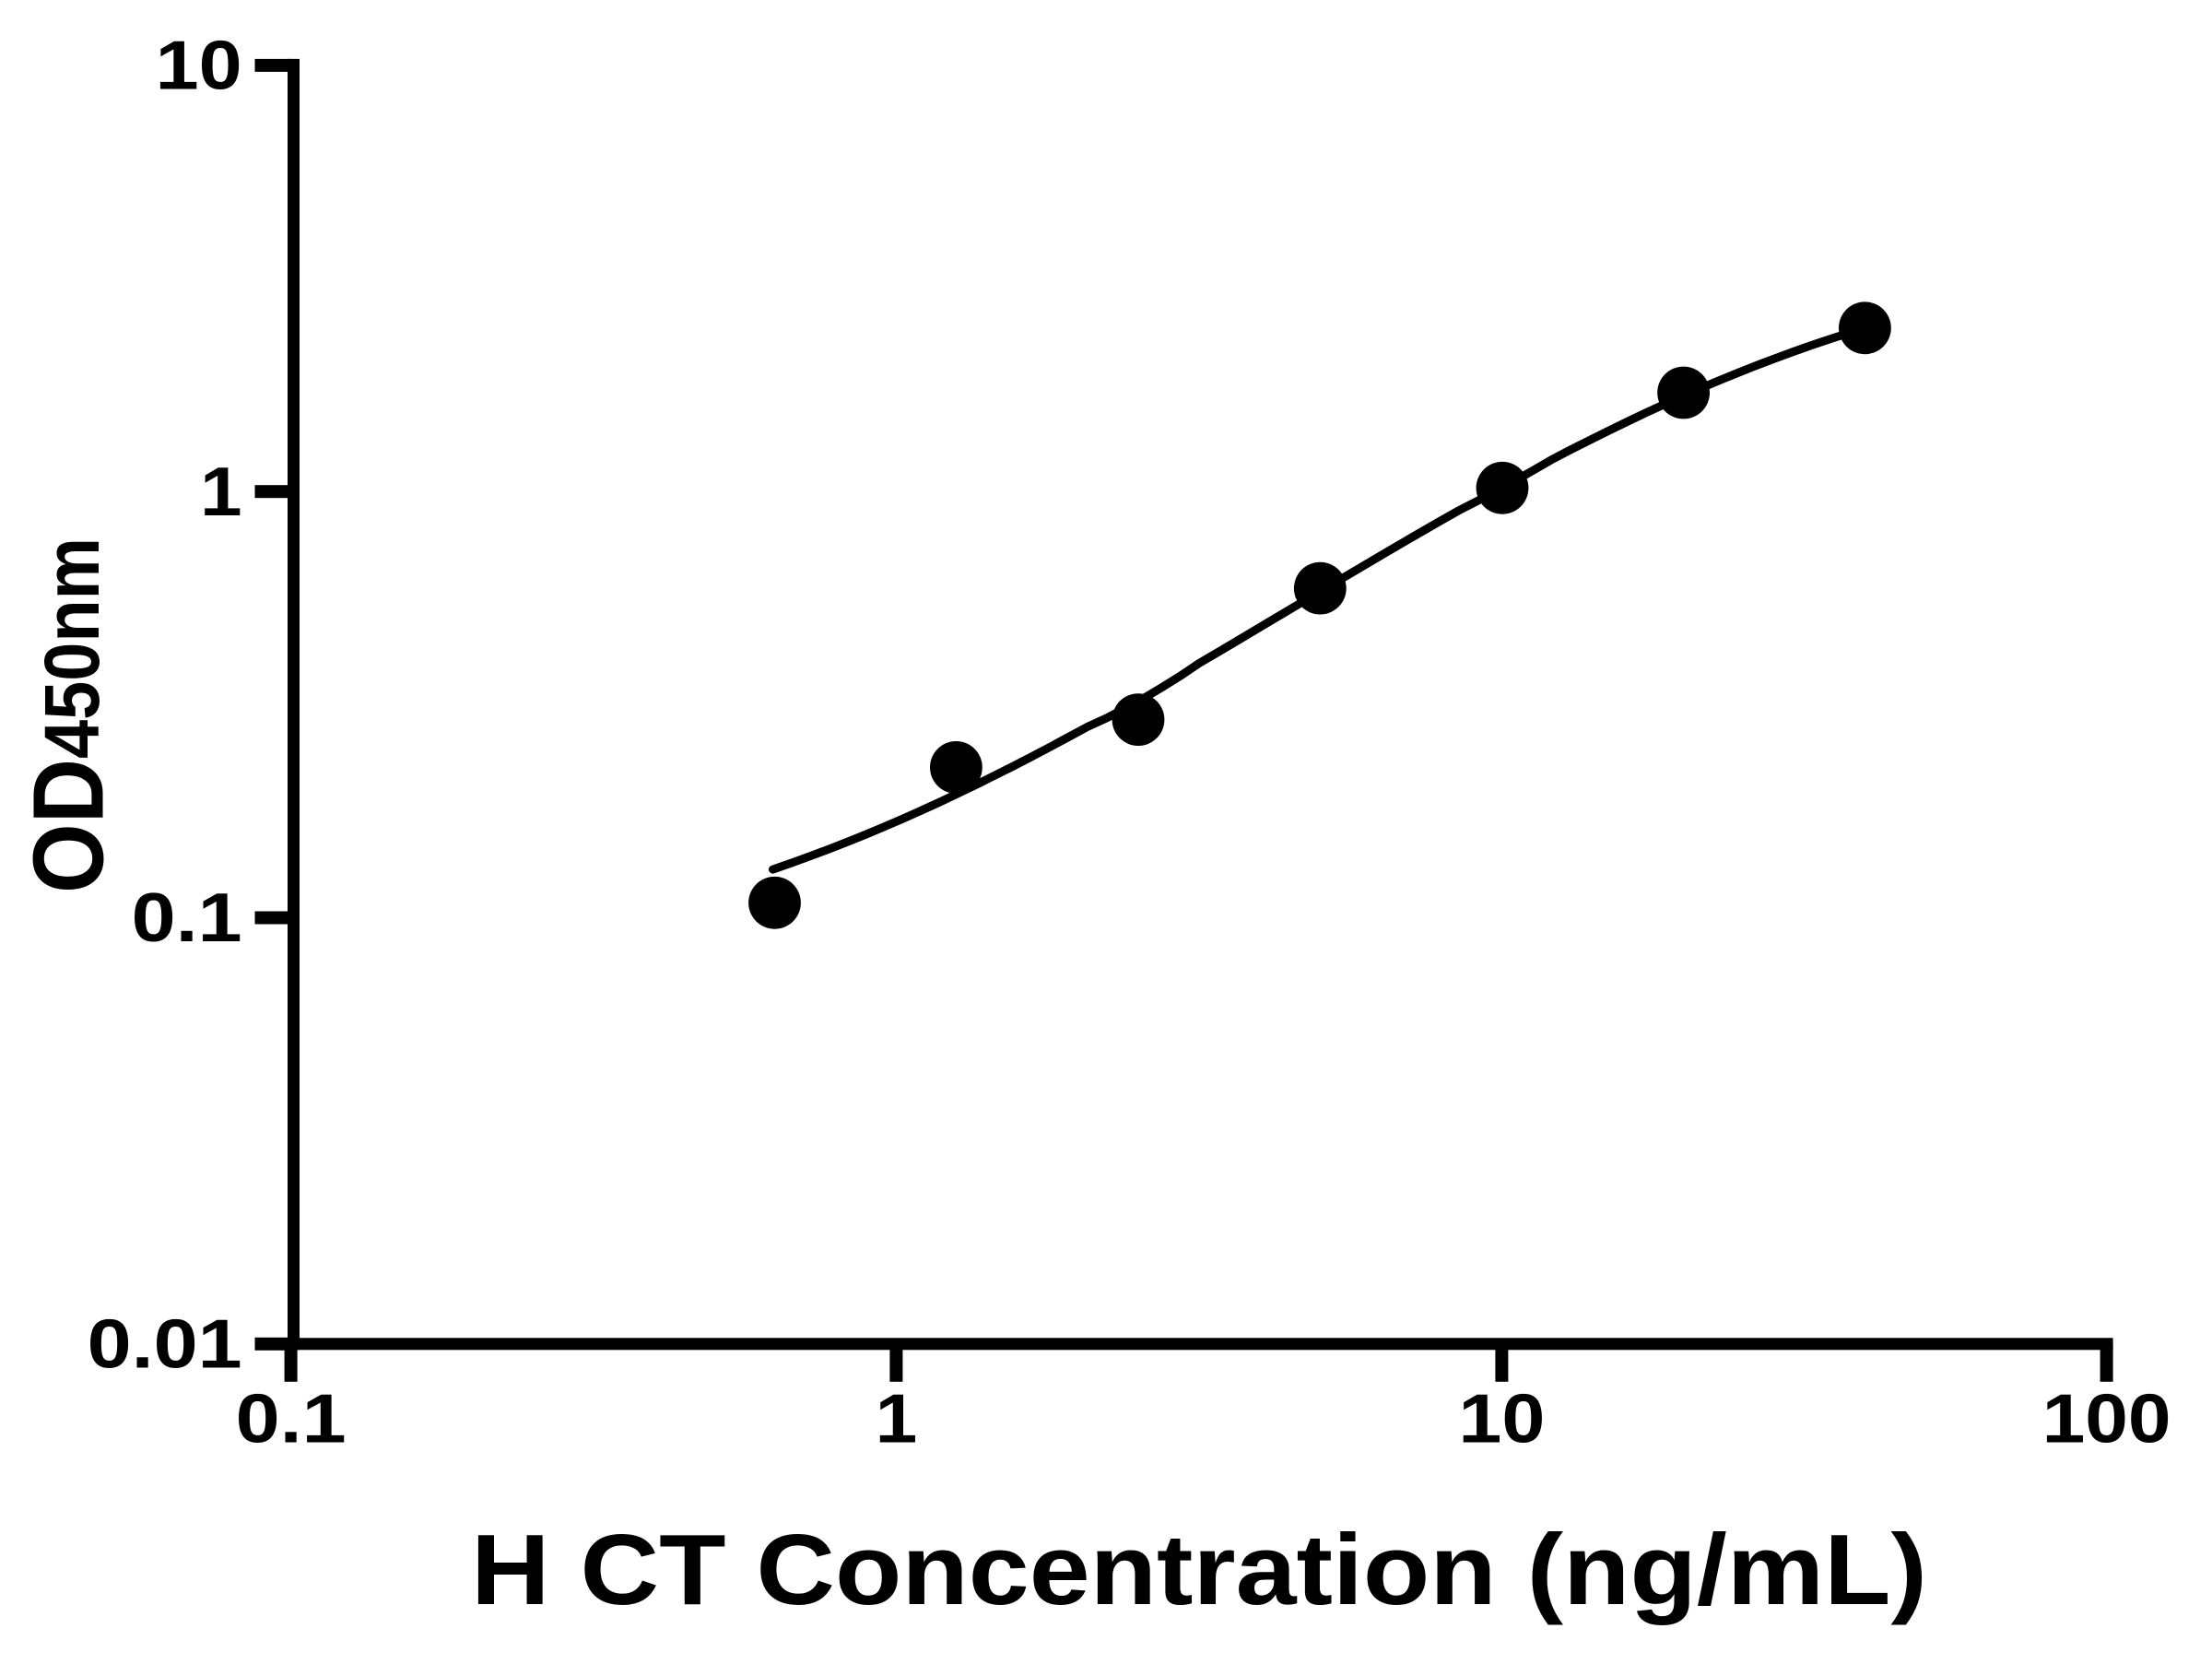 The width and height of the screenshot is (2212, 1664). I want to click on svg-text: OD, so click(69, 826).